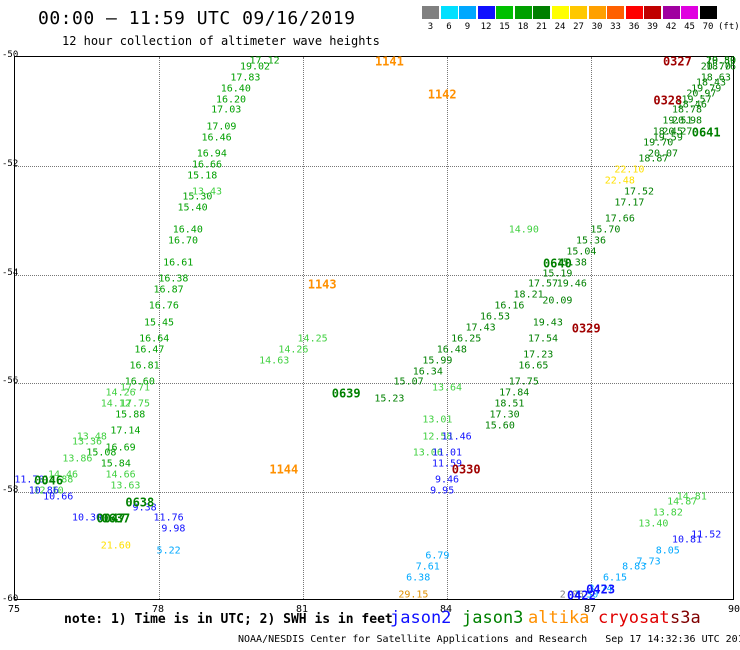 This screenshot has width=740, height=650. I want to click on wave-height-value: 20.98, so click(687, 121).